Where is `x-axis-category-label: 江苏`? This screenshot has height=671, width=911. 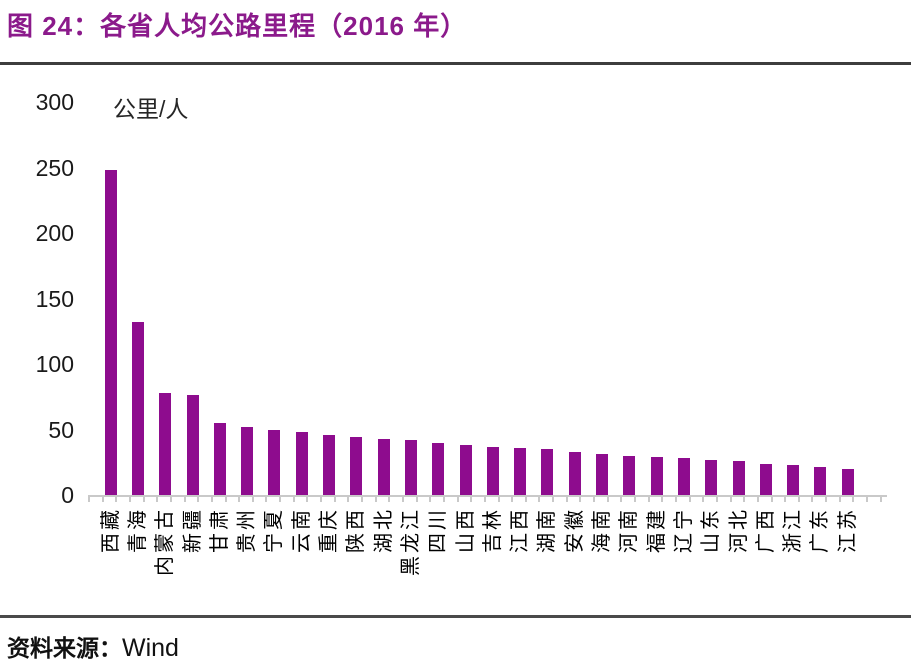 x-axis-category-label: 江苏 is located at coordinates (847, 530).